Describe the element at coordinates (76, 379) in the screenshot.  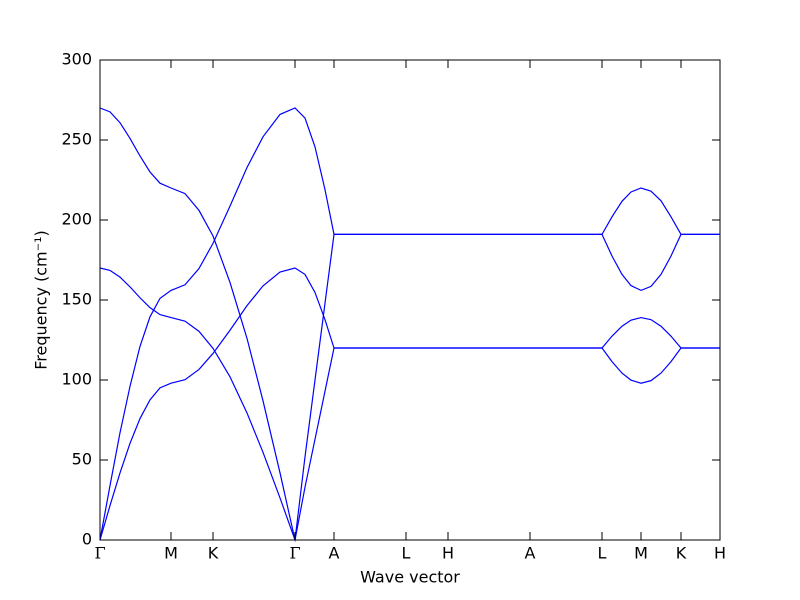
I see `y-tick-label: 100` at that location.